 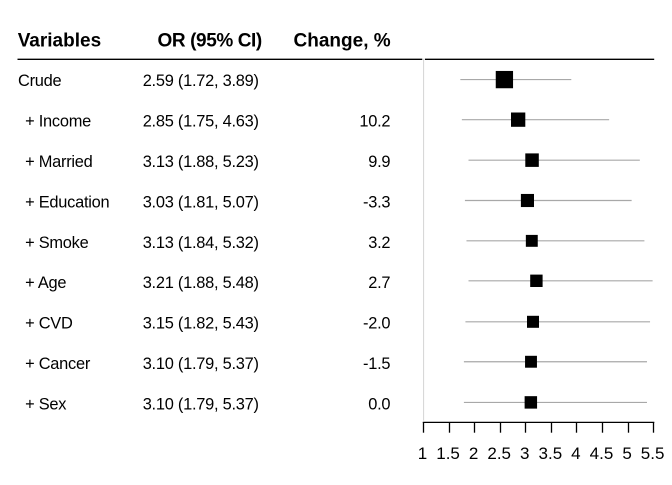 I want to click on svg-text: 4.5, so click(x=602, y=453).